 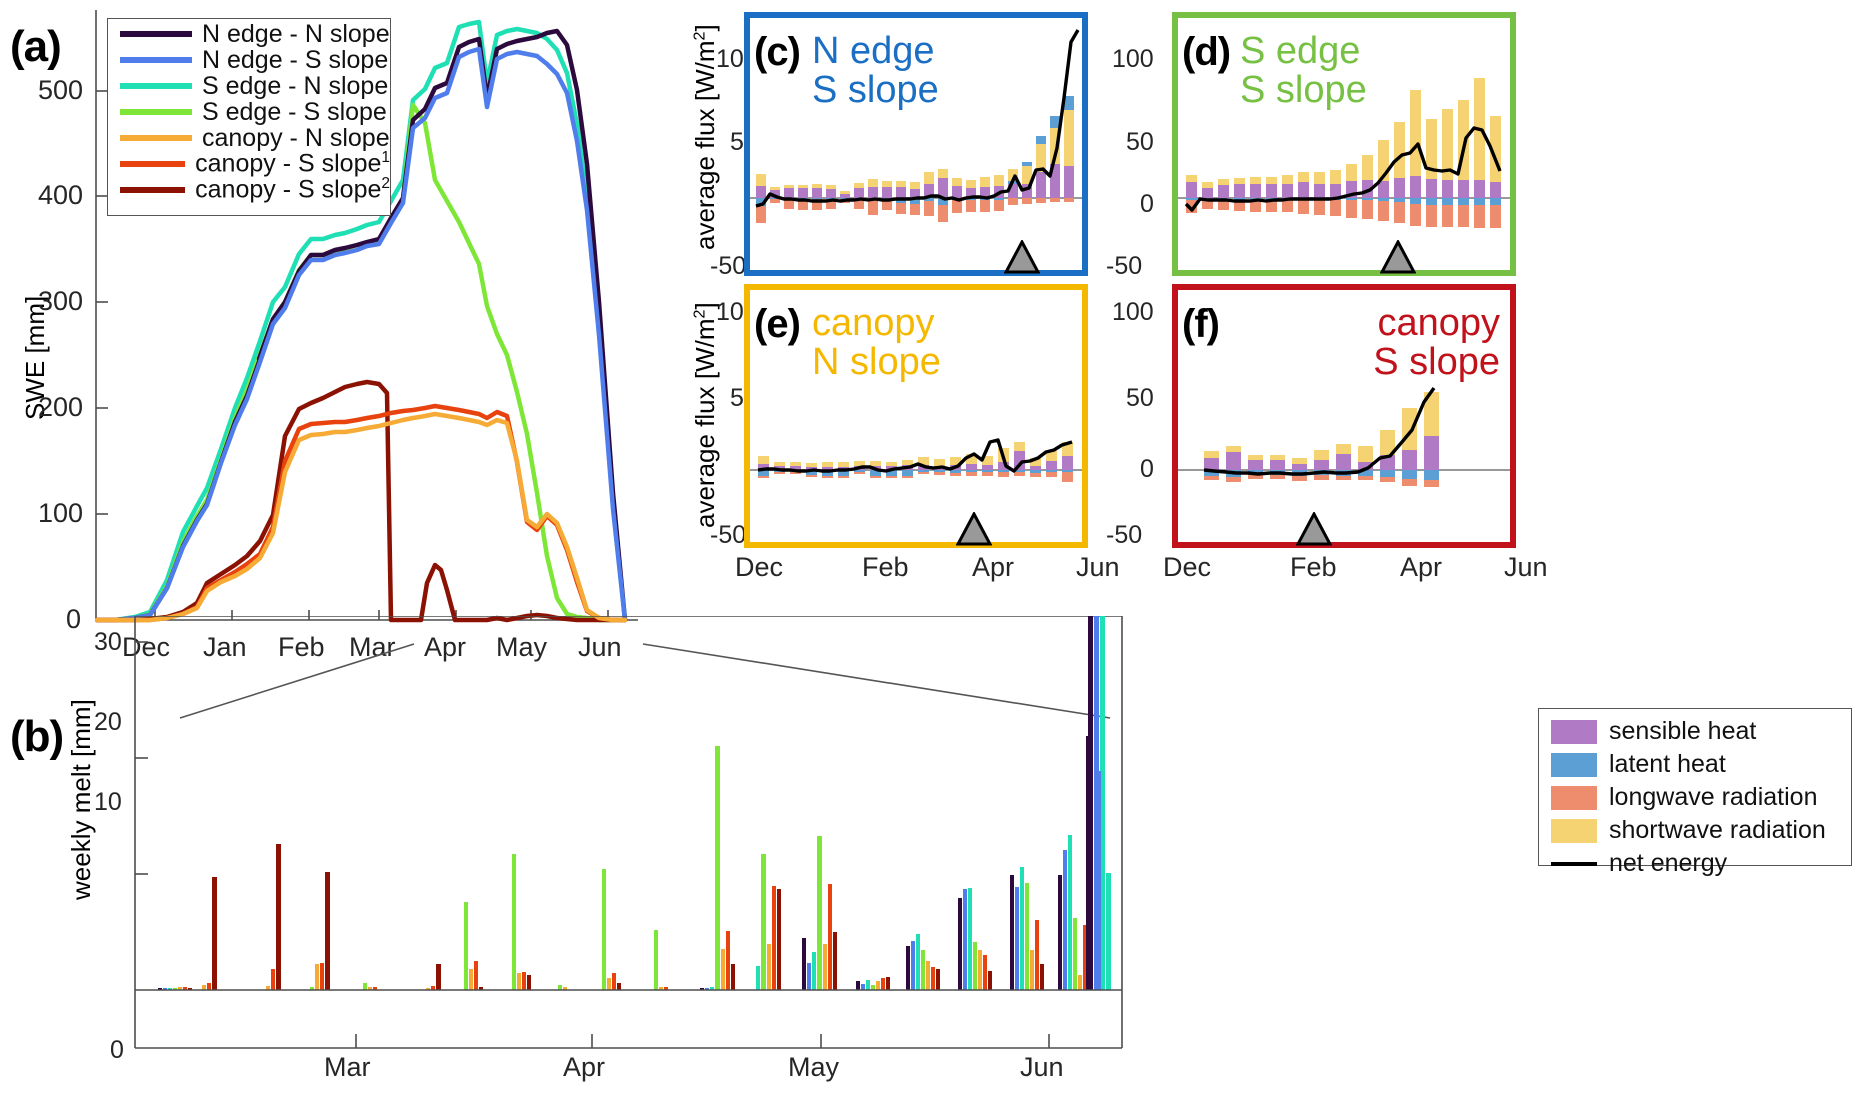 What do you see at coordinates (875, 89) in the screenshot?
I see `panel-c-title-line2: S slope` at bounding box center [875, 89].